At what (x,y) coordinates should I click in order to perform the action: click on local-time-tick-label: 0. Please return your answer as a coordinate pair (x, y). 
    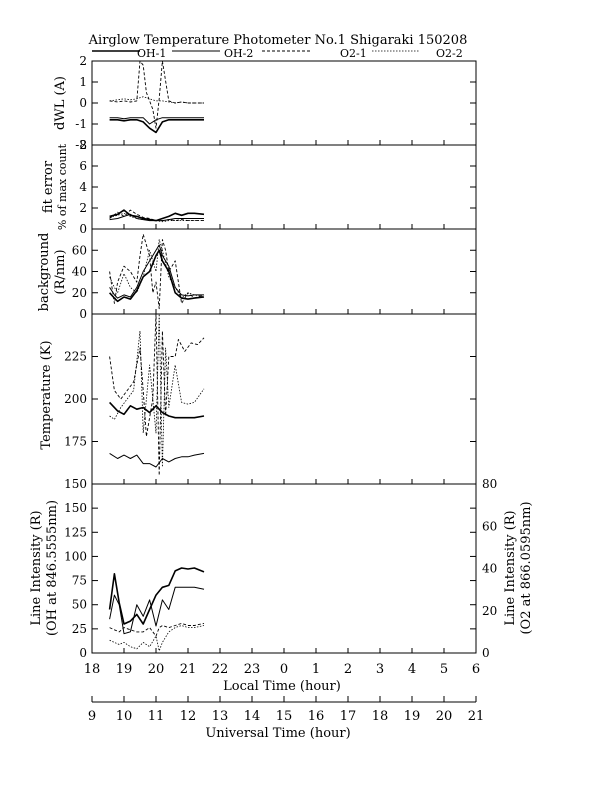
    Looking at the image, I should click on (284, 669).